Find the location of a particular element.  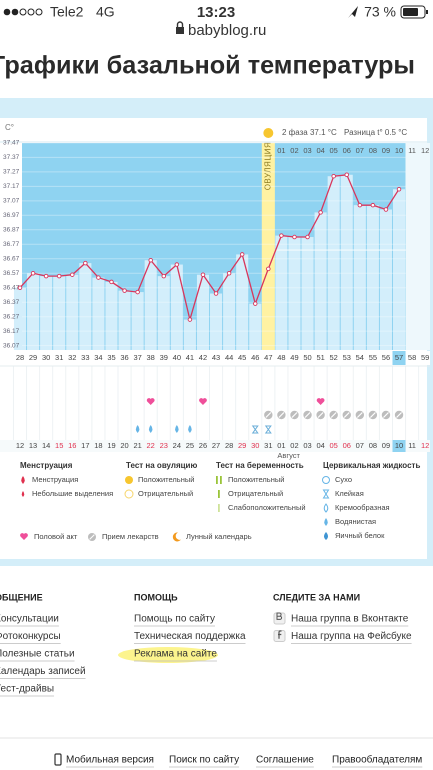

date-label: 10 is located at coordinates (399, 445).